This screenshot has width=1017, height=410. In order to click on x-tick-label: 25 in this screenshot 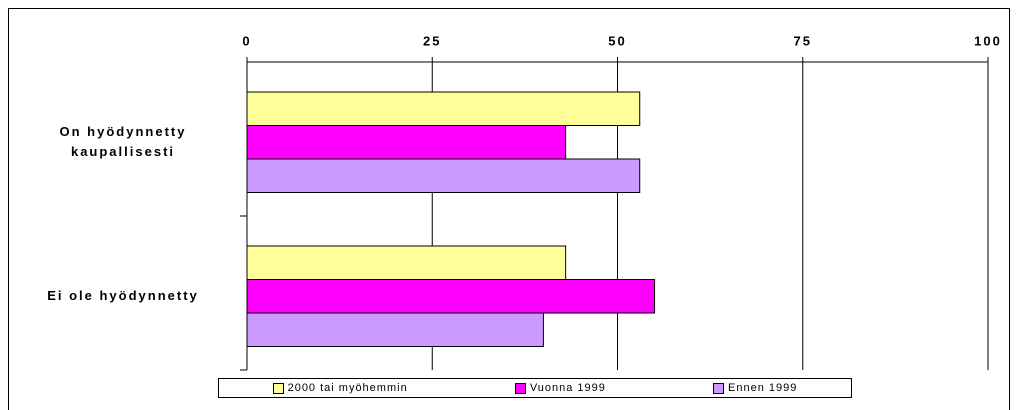, I will do `click(432, 40)`.